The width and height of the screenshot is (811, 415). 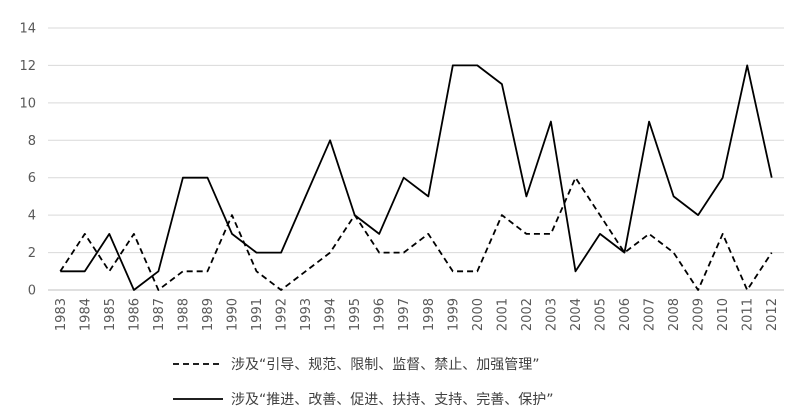 I want to click on x-tick-label: 2006, so click(x=625, y=314).